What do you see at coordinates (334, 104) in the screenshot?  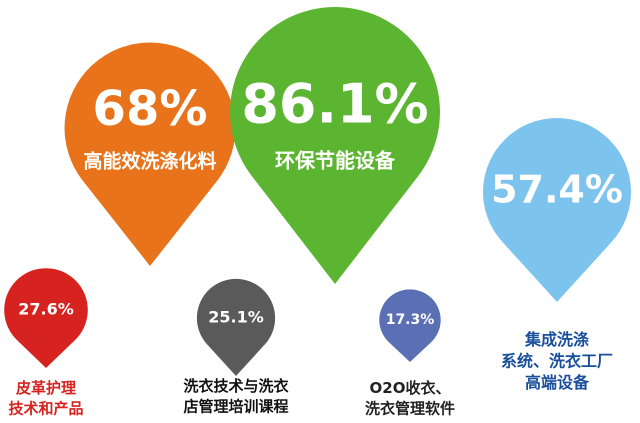 I see `value-label: 86.1%` at bounding box center [334, 104].